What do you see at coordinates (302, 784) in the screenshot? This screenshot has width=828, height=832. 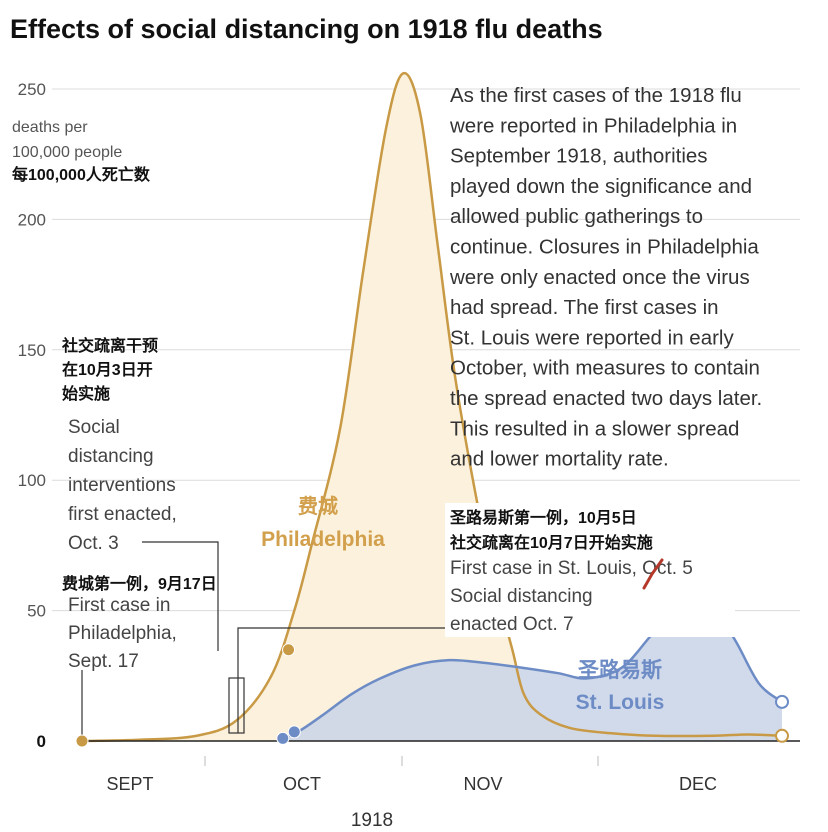 I see `month-label-oct: OCT` at bounding box center [302, 784].